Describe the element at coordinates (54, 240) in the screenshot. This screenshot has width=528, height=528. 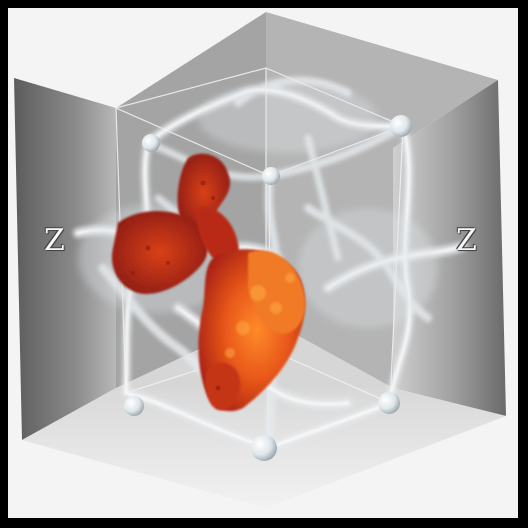
I see `left-axis-label: Z` at that location.